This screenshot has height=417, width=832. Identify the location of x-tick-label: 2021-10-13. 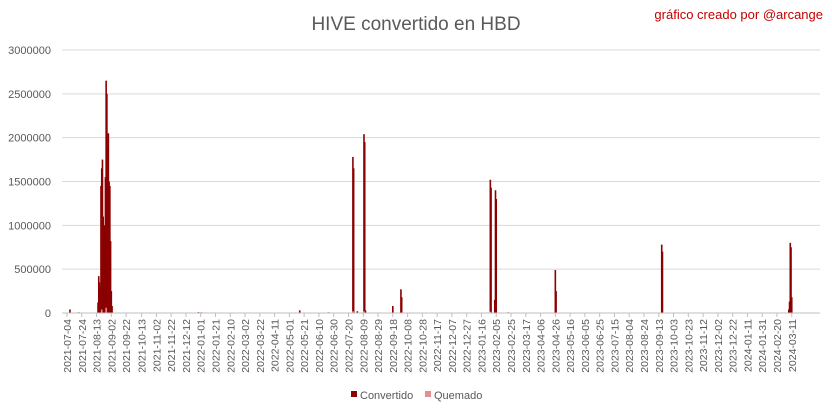
(143, 346).